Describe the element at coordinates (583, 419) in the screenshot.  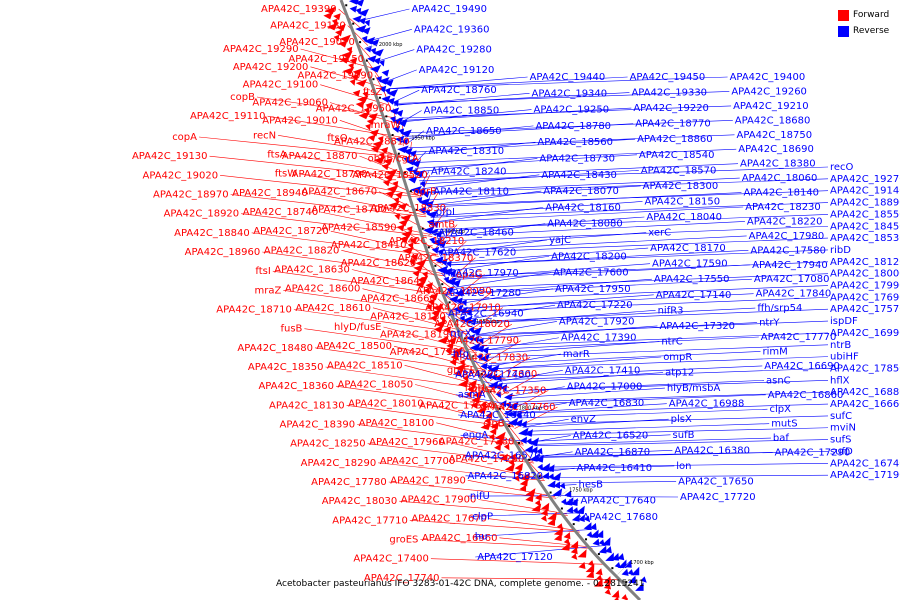
I see `reverse-gene-label: envZ` at that location.